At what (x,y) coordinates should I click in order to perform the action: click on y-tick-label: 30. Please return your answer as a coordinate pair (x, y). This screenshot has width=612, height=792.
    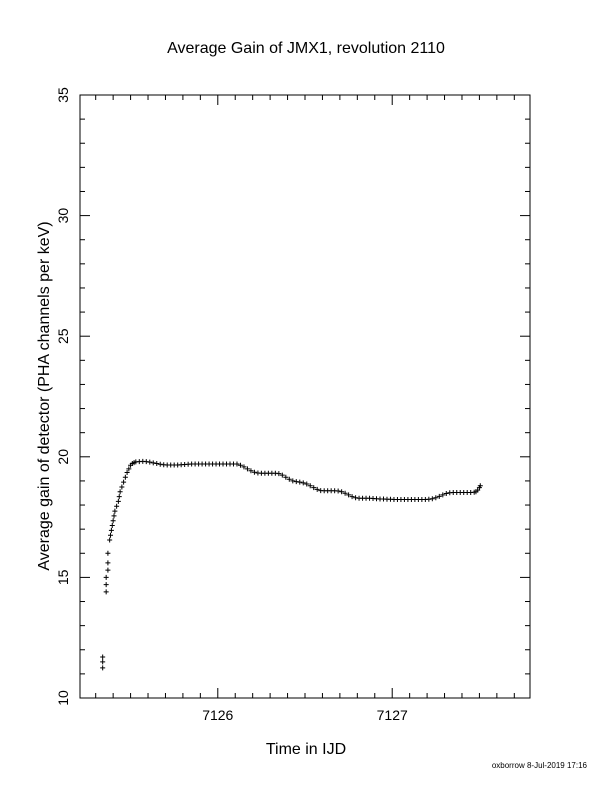
    Looking at the image, I should click on (63, 216).